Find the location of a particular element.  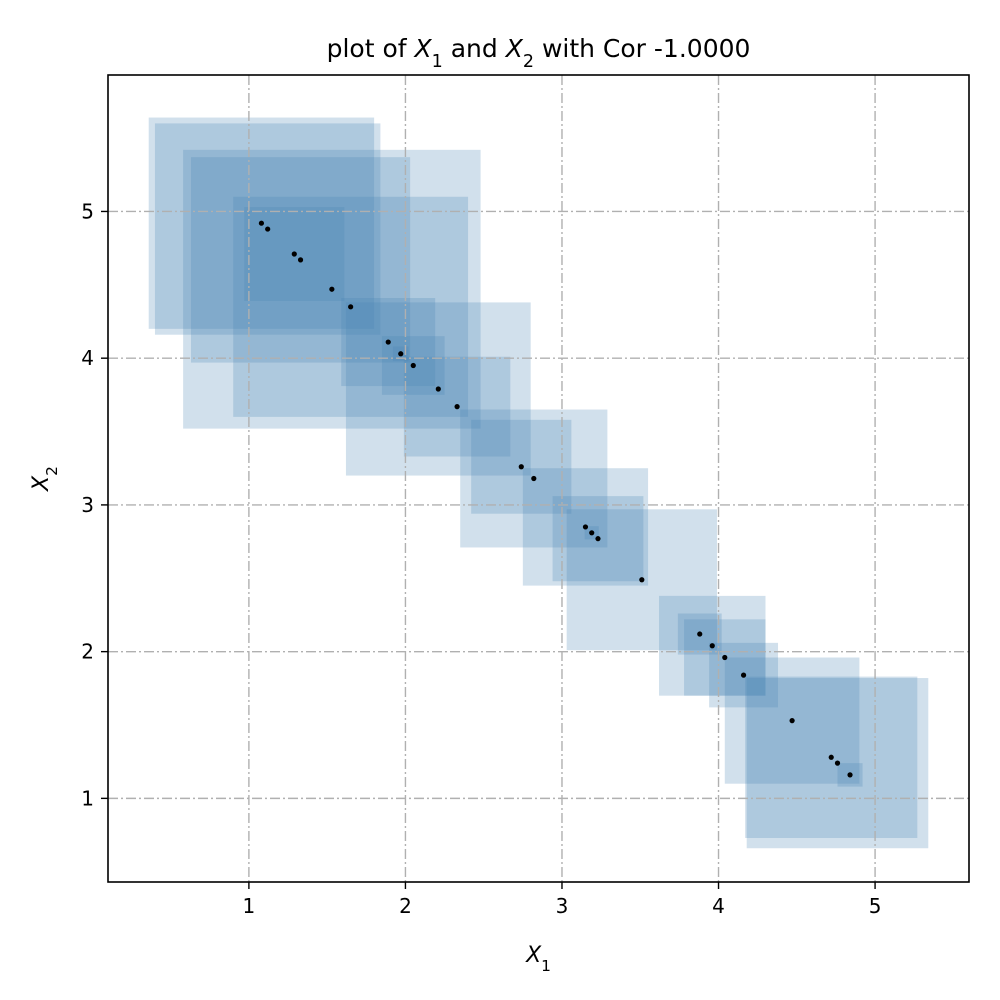

chart-title: plot of X1 and X2 with Cor -1.0000 is located at coordinates (539, 53).